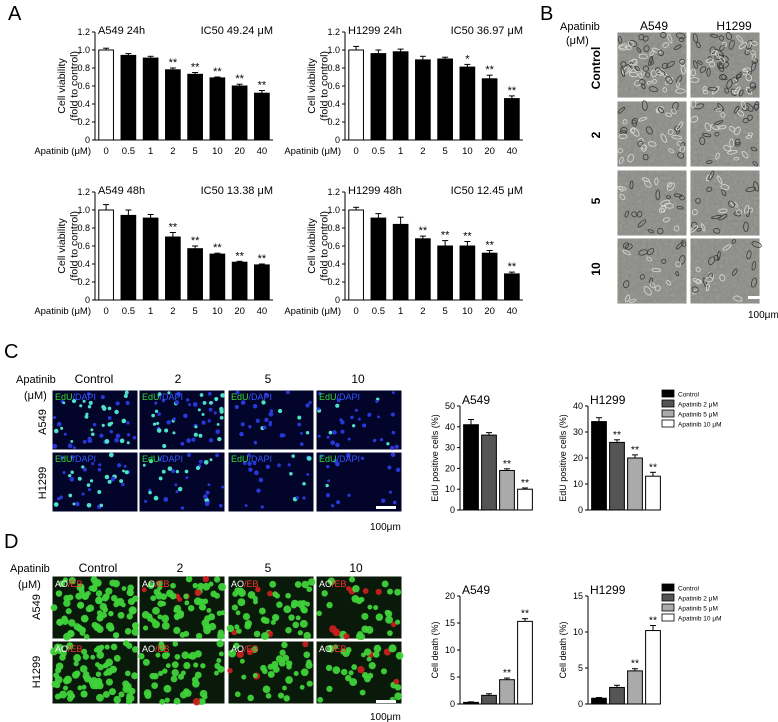 Image resolution: width=778 pixels, height=722 pixels. Describe the element at coordinates (333, 32) in the screenshot. I see `y-tick-label: 1.2` at that location.